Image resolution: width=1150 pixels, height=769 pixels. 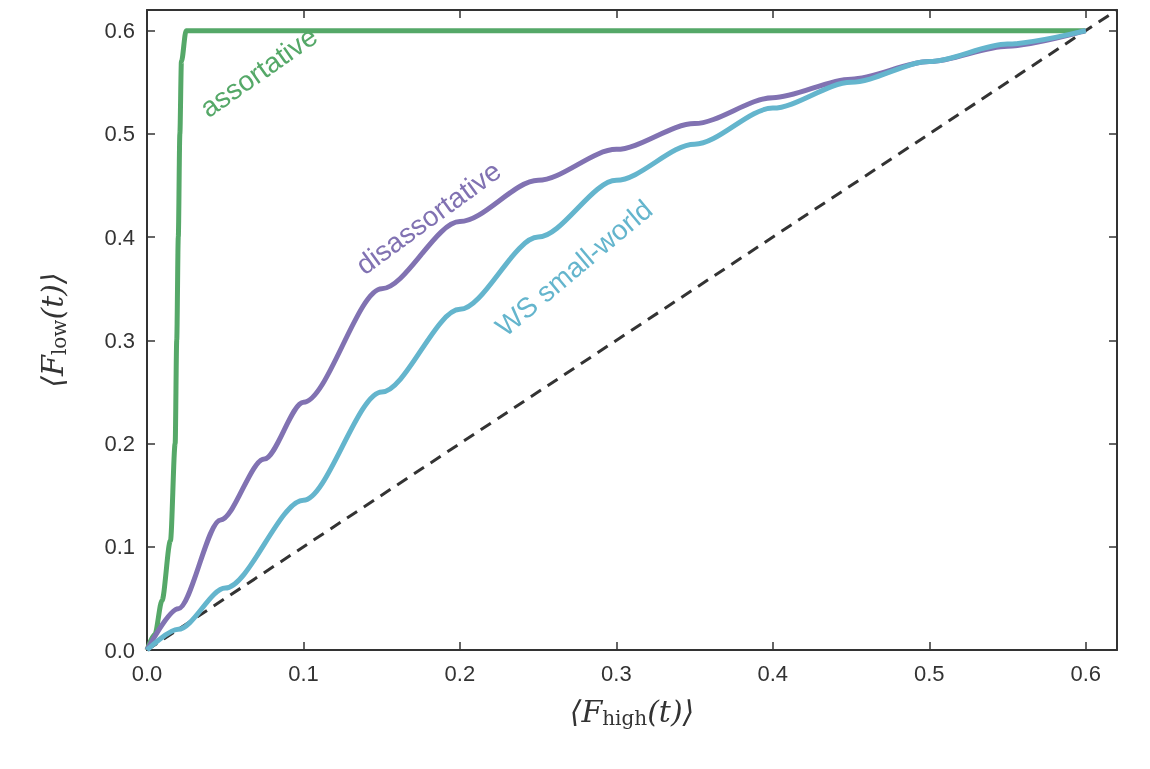 I want to click on x-tick-label: 0.6, so click(x=1086, y=673).